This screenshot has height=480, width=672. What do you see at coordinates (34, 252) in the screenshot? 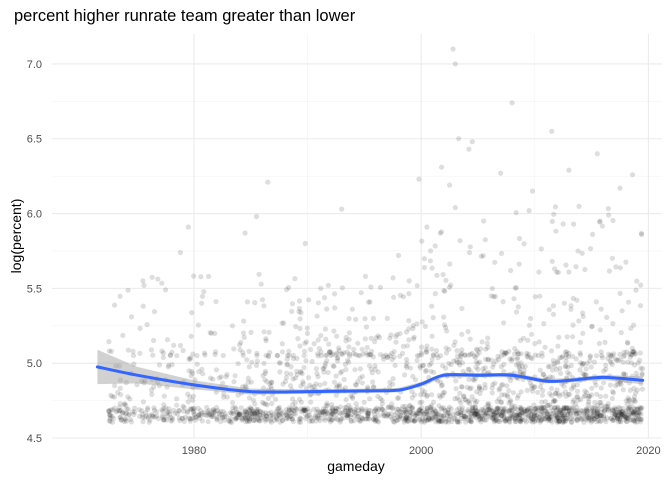
I see `y-axis-ticks: 4.55.05.56.06.57.0` at bounding box center [34, 252].